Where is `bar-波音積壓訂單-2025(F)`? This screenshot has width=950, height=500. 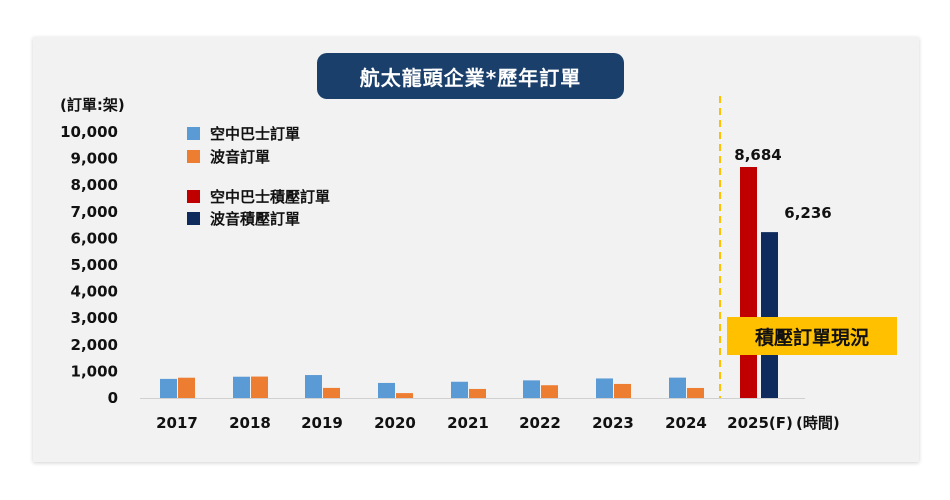
bar-波音積壓訂單-2025(F) is located at coordinates (769, 315).